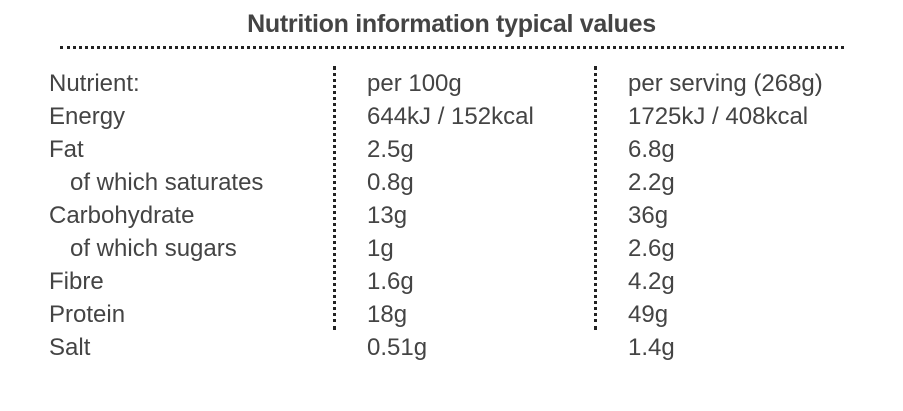 Image resolution: width=903 pixels, height=411 pixels. Describe the element at coordinates (66, 149) in the screenshot. I see `nutrient-name: Fat` at that location.